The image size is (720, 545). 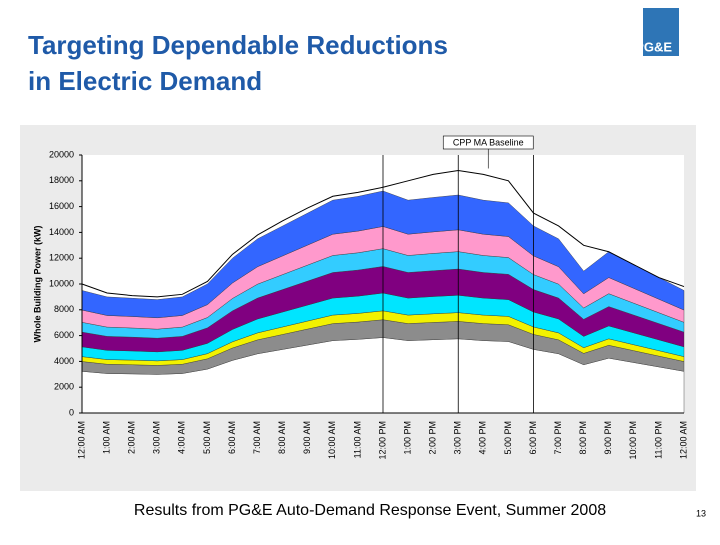 I want to click on x-tick-label: 1:00 AM, so click(x=106, y=437).